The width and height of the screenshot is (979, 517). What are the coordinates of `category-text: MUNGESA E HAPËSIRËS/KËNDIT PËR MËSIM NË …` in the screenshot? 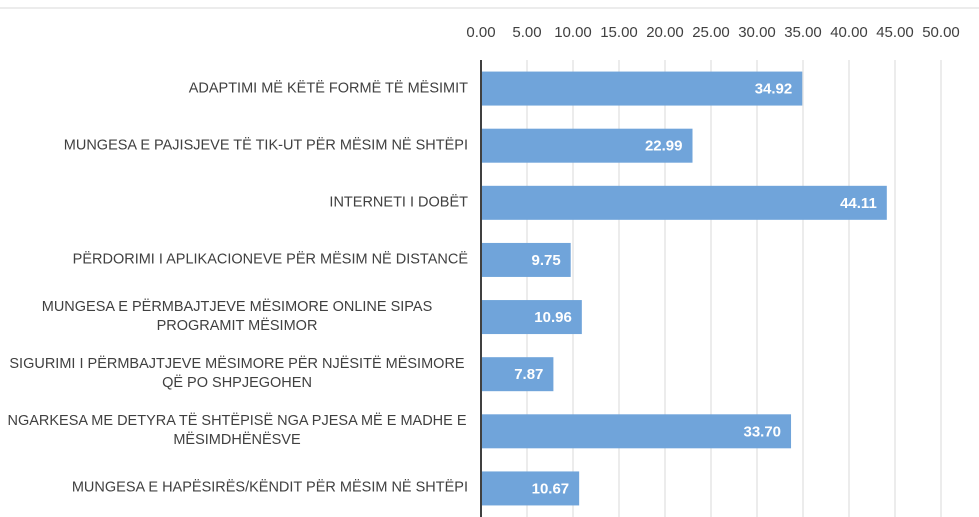 It's located at (269, 487).